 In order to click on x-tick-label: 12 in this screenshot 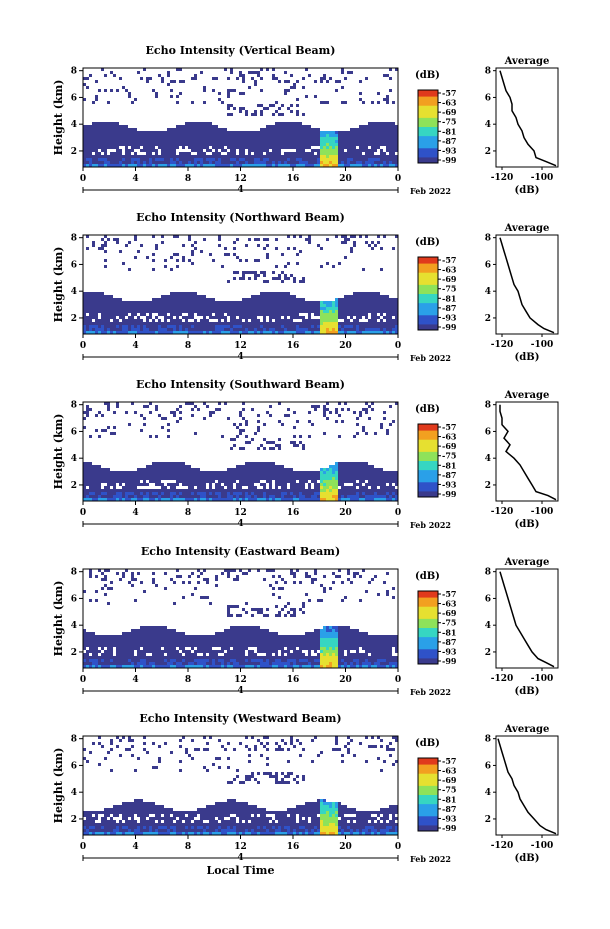, I will do `click(240, 179)`.